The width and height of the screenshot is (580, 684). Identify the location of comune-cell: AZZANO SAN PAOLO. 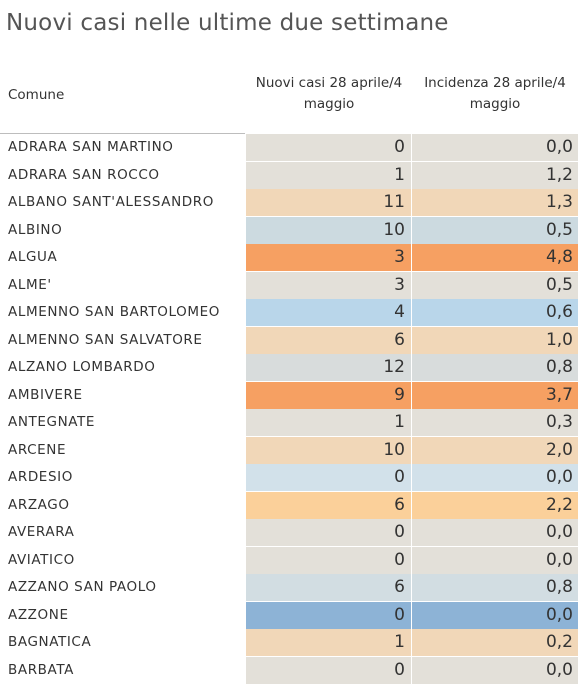
(82, 588).